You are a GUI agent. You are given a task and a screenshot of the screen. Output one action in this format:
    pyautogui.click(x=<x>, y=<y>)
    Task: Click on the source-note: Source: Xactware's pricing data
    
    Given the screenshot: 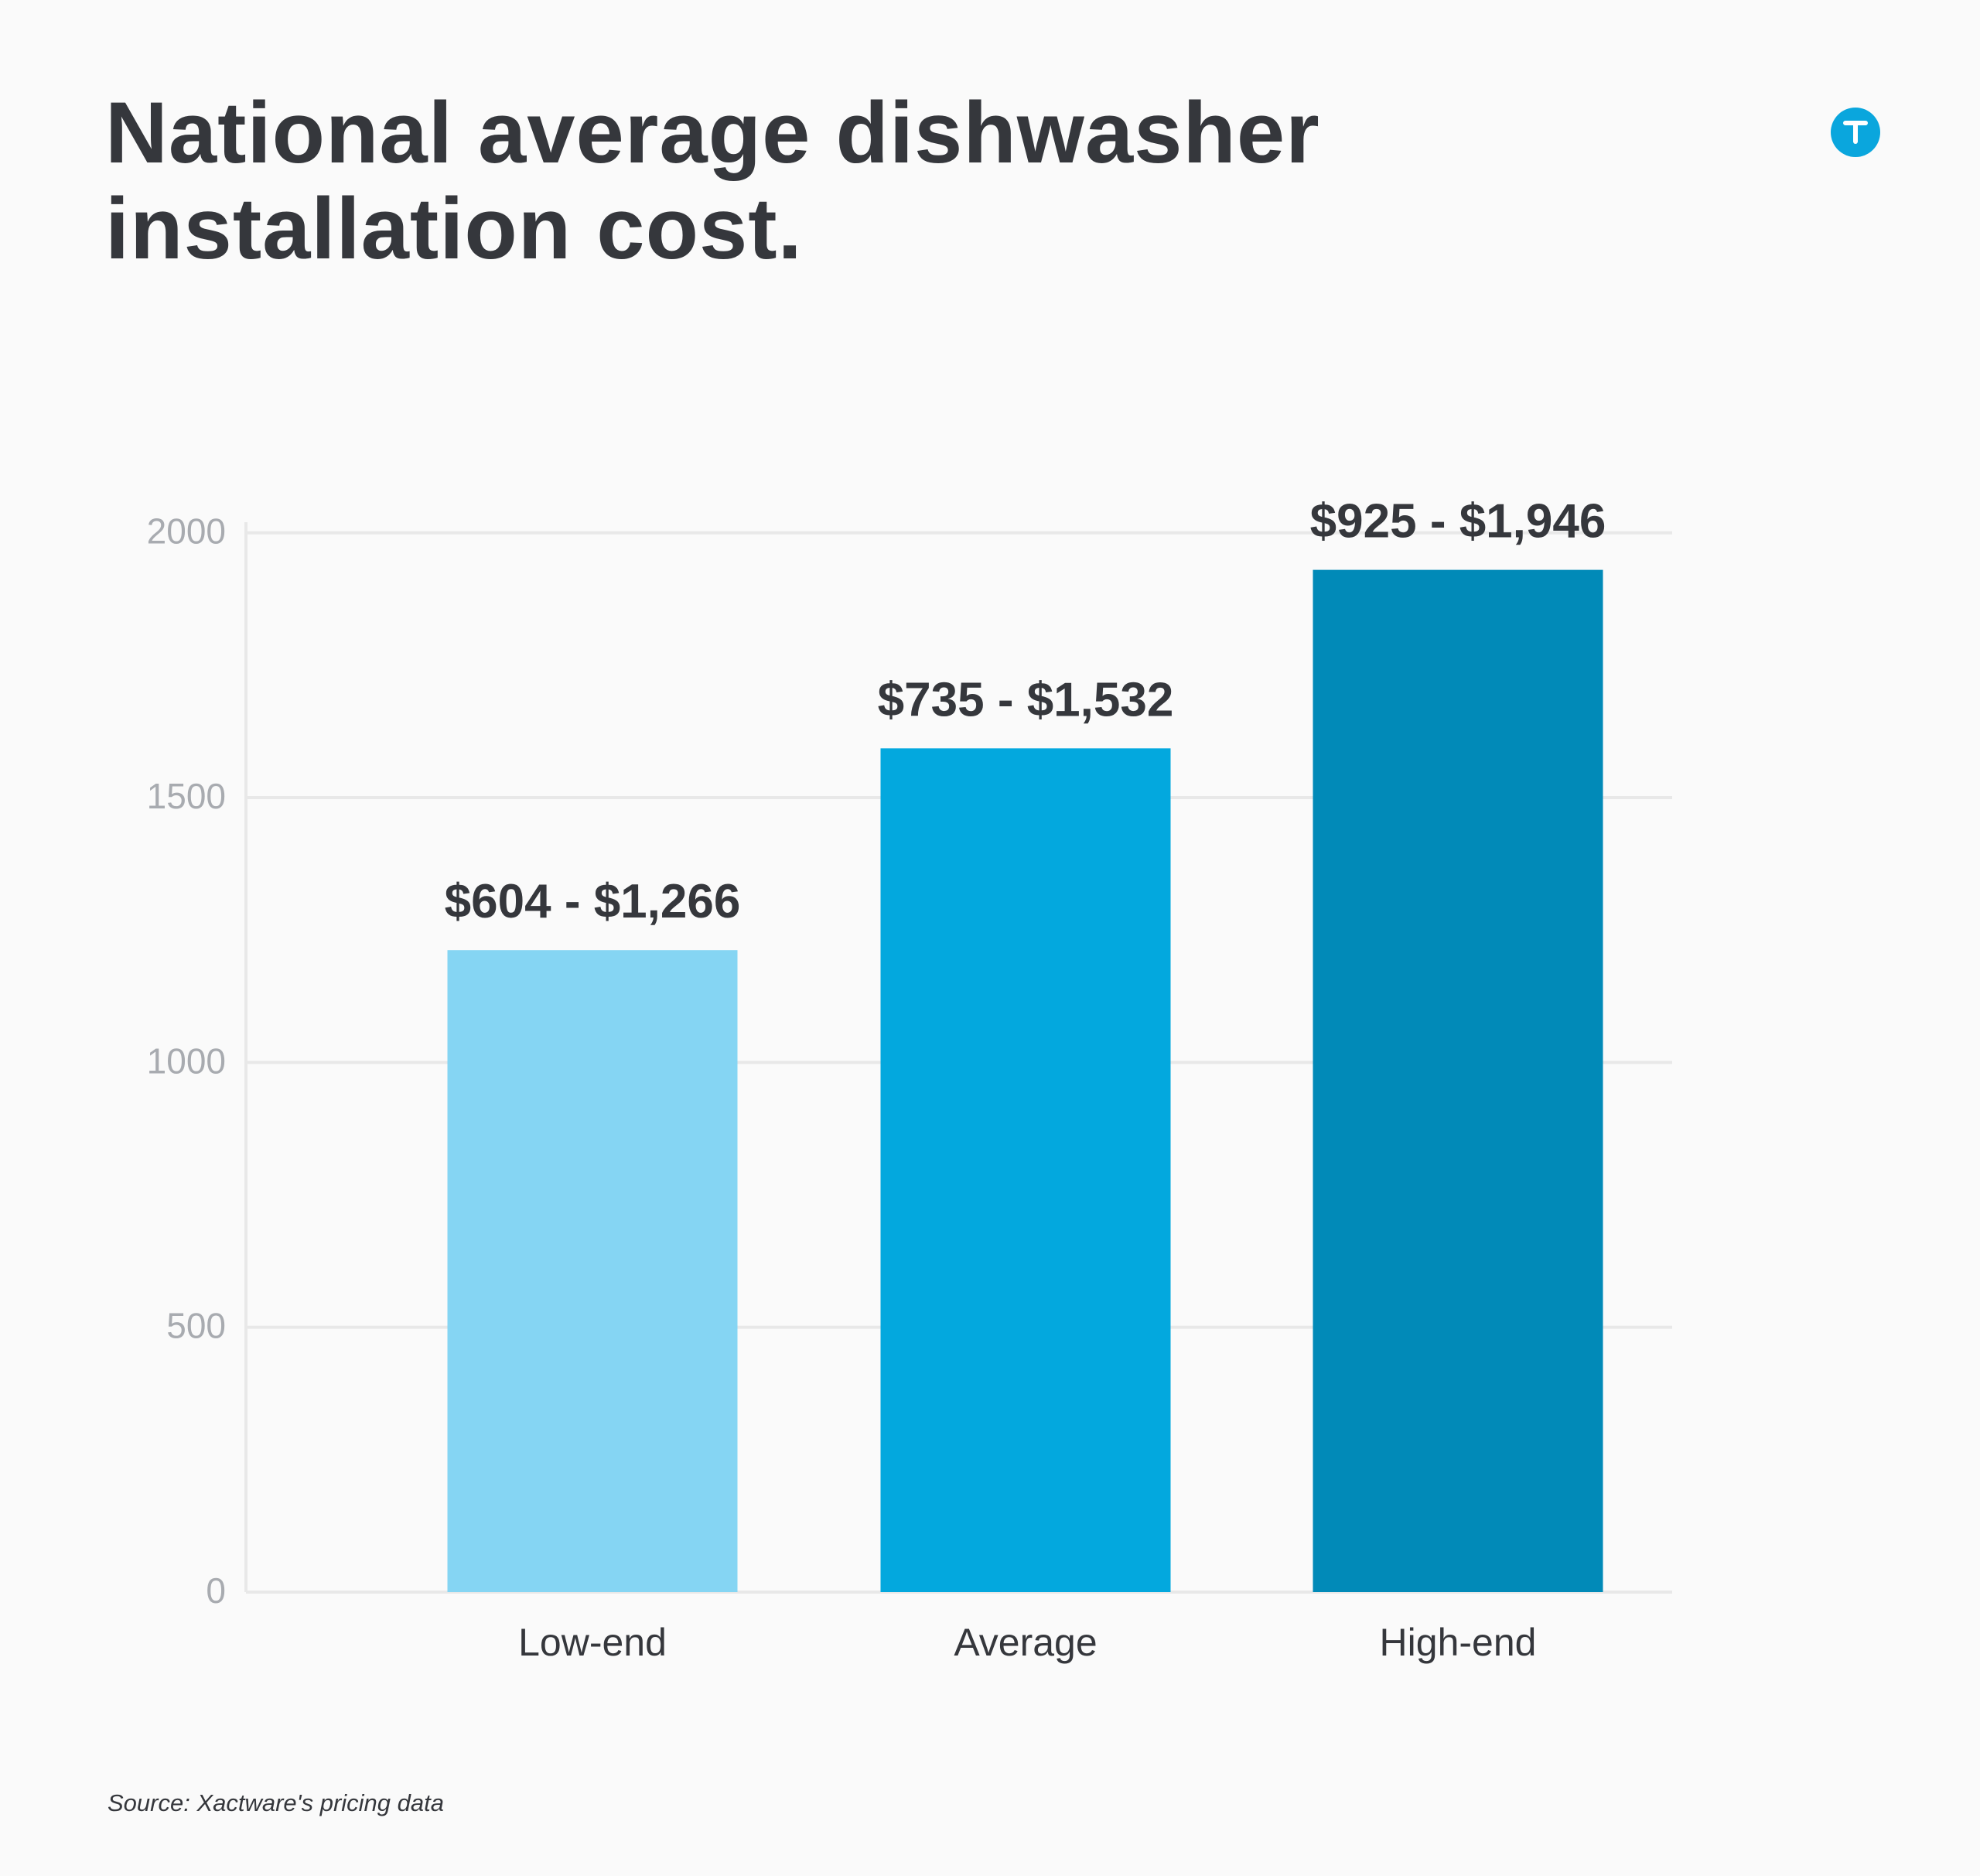 What is the action you would take?
    pyautogui.click(x=276, y=1802)
    